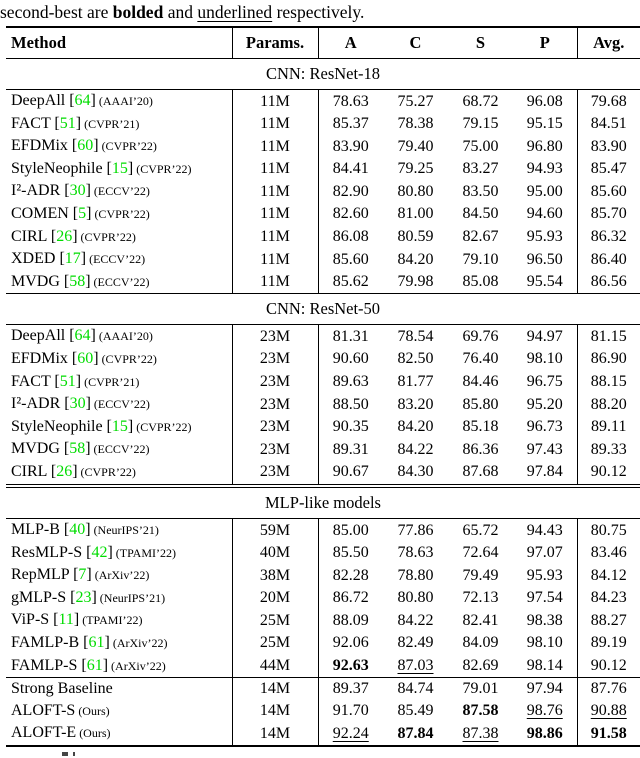  Describe the element at coordinates (323, 503) in the screenshot. I see `section-title-row: MLP-like models` at that location.